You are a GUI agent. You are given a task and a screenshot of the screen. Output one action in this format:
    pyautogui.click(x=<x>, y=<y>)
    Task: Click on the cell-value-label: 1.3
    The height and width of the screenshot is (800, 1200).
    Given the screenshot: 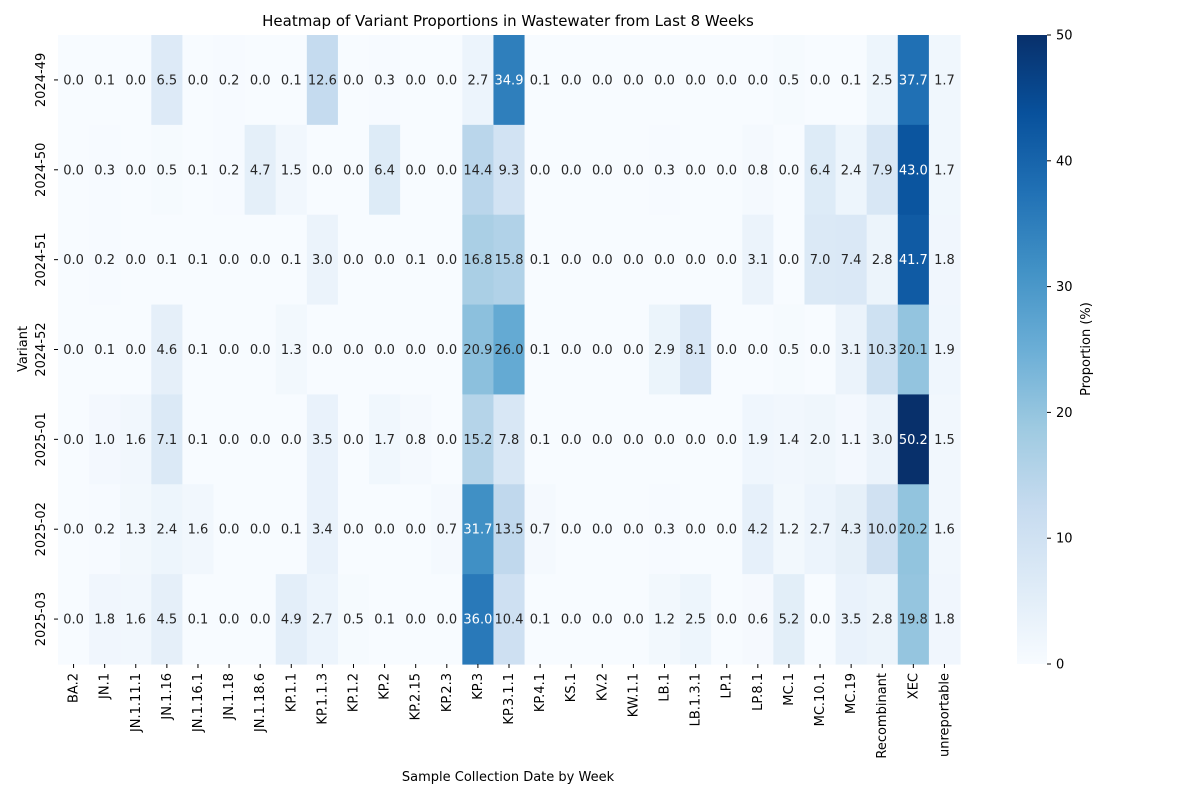 What is the action you would take?
    pyautogui.click(x=135, y=530)
    